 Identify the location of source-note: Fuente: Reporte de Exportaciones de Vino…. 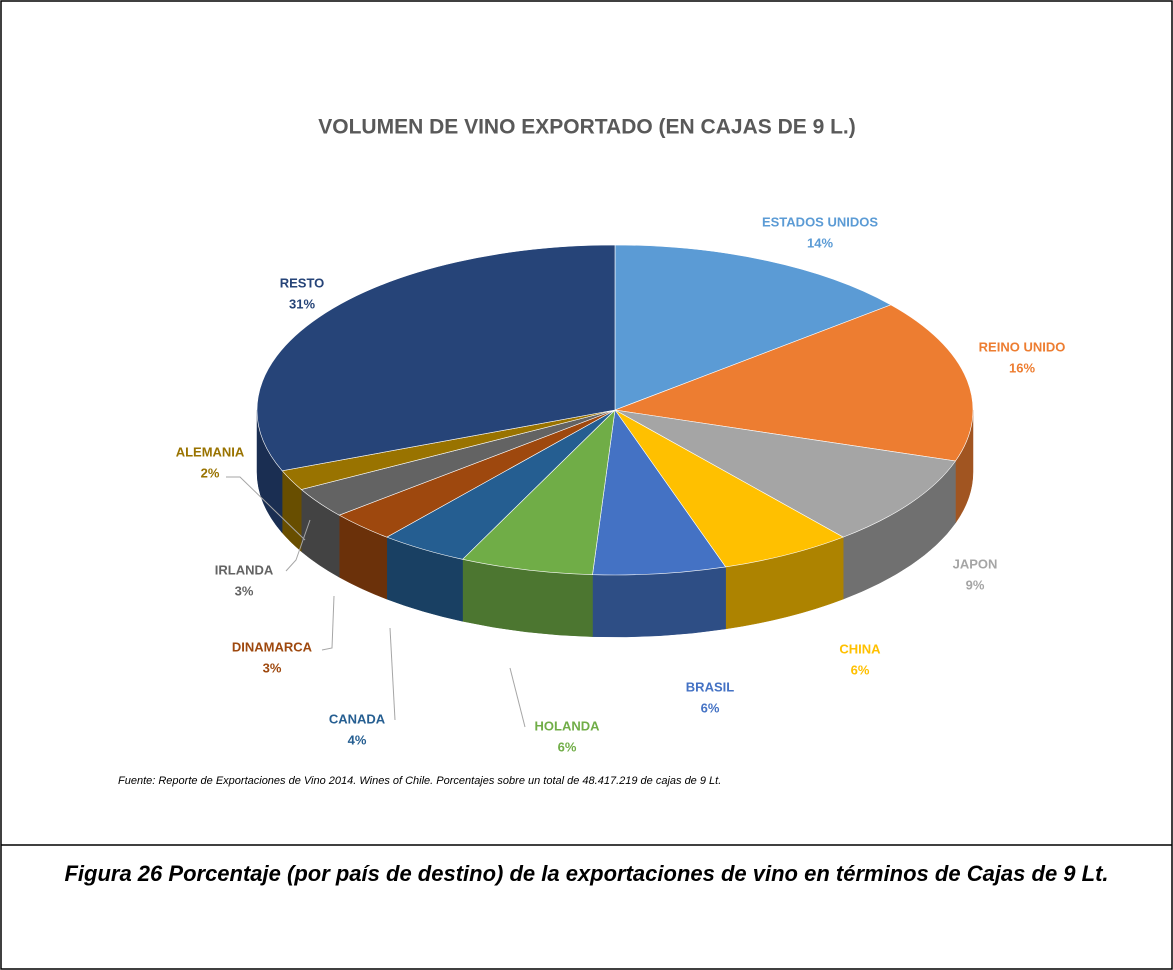
(419, 781).